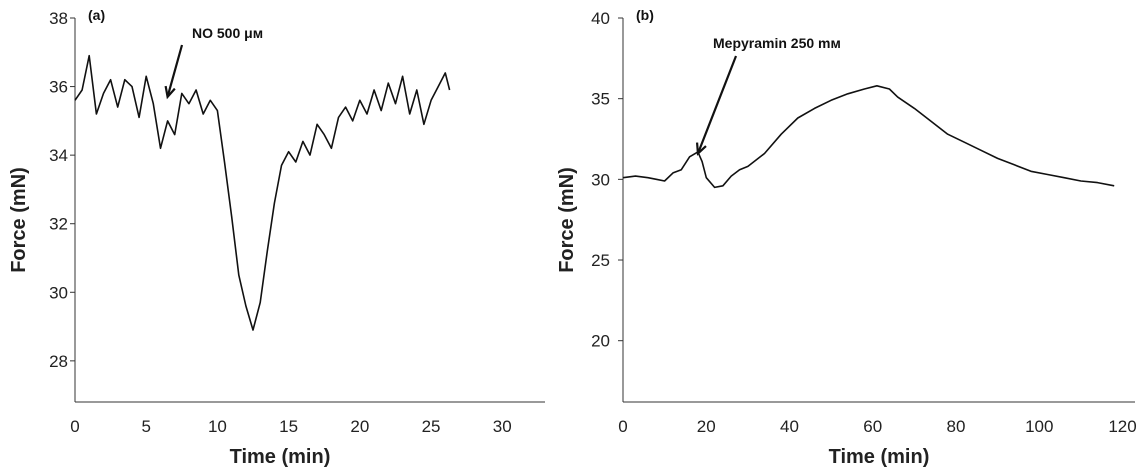 This screenshot has width=1144, height=470. I want to click on y-tick-label-b: 20, so click(600, 341).